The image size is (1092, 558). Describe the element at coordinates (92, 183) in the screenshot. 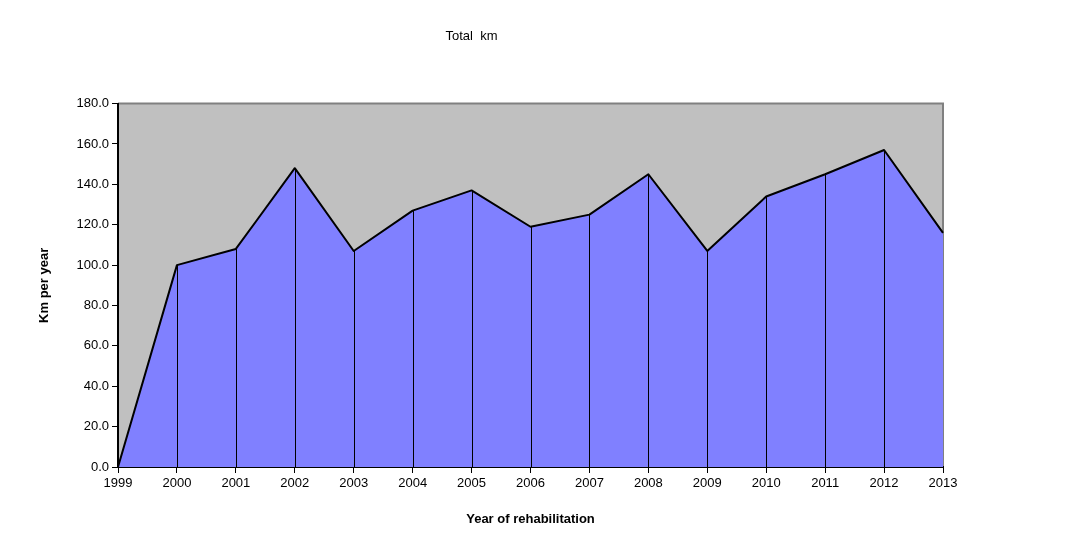

I see `y-tick-label: 140.0` at that location.